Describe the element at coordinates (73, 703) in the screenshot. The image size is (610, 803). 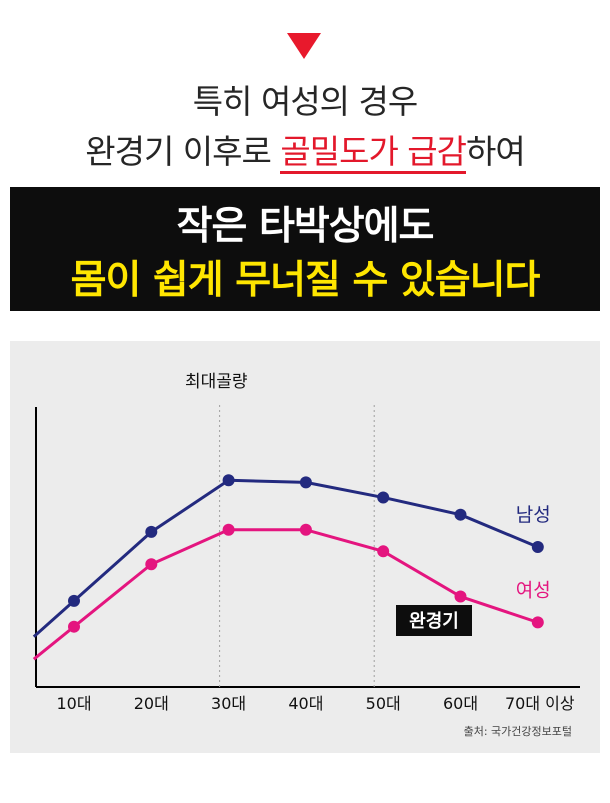
I see `x-tick-label: 10대` at that location.